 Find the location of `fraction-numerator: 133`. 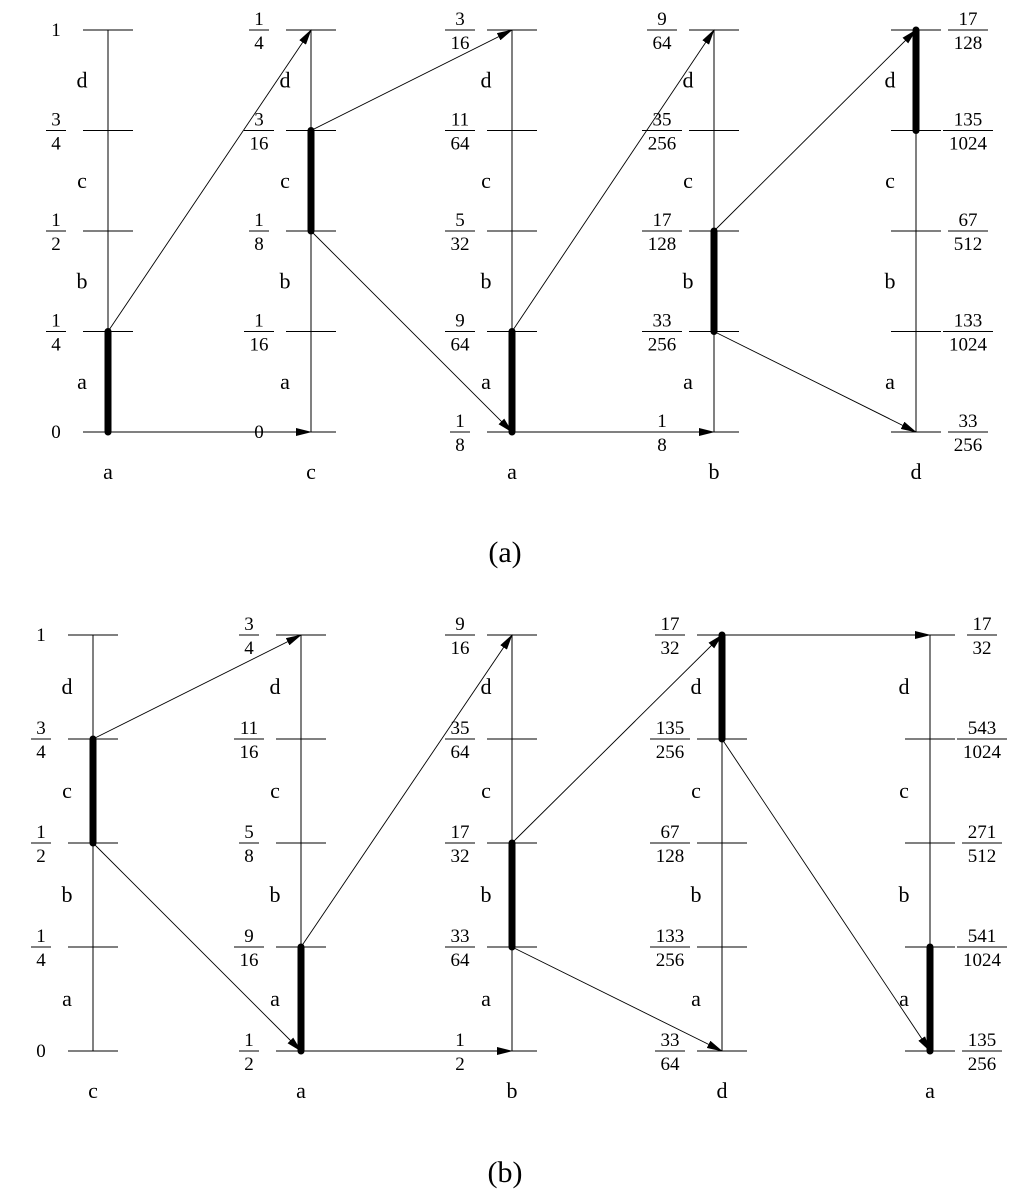

fraction-numerator: 133 is located at coordinates (968, 321).